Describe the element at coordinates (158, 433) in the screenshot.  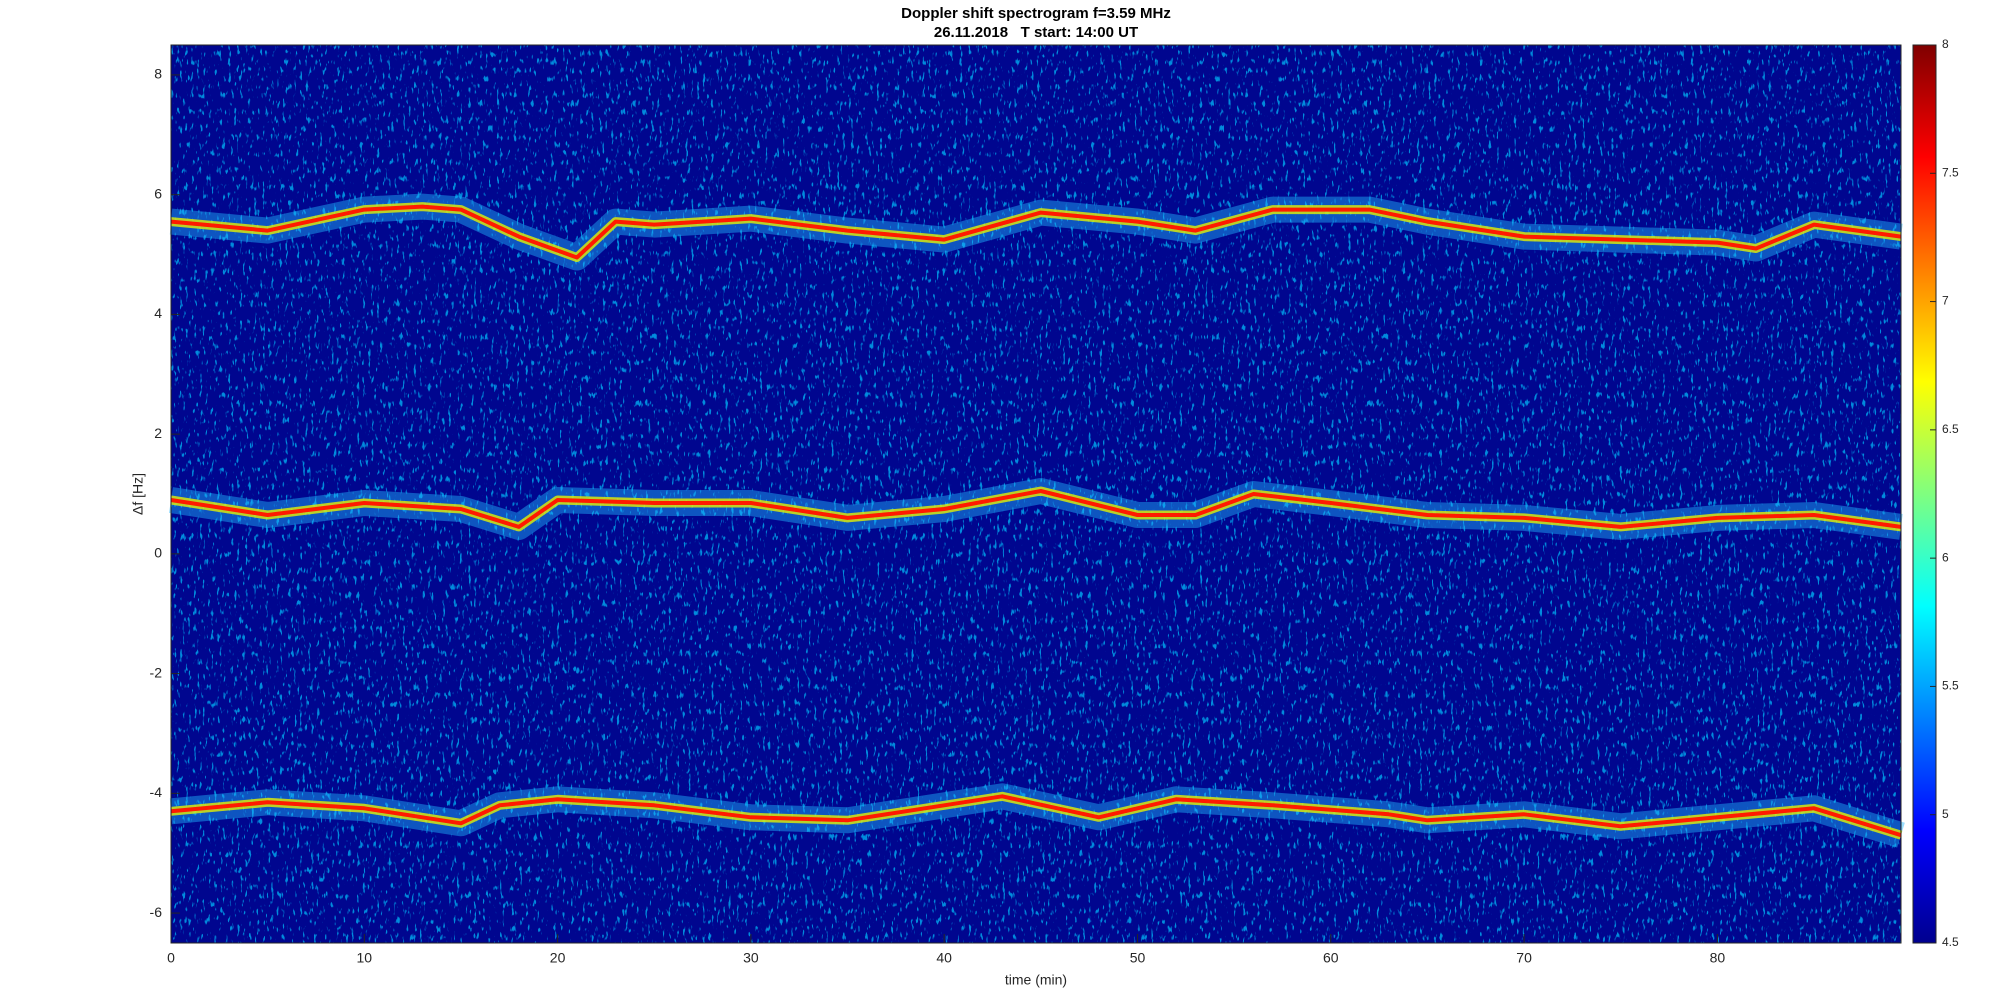
I see `y-tick-label: 2` at that location.